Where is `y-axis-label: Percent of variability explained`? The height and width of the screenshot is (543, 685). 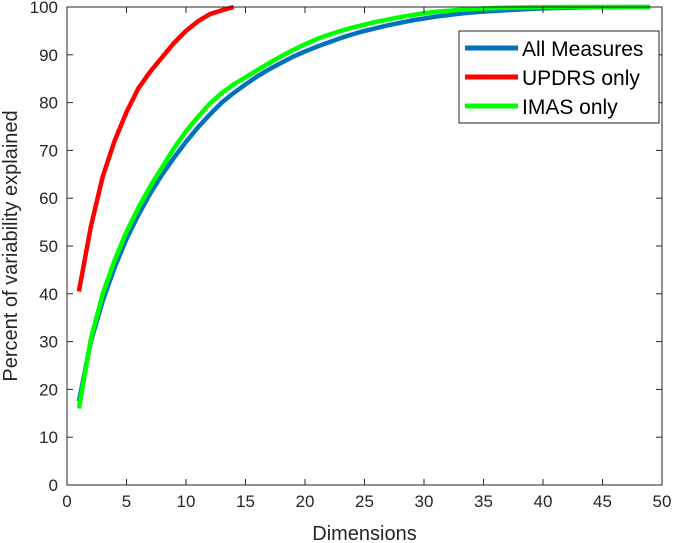
y-axis-label: Percent of variability explained is located at coordinates (11, 245).